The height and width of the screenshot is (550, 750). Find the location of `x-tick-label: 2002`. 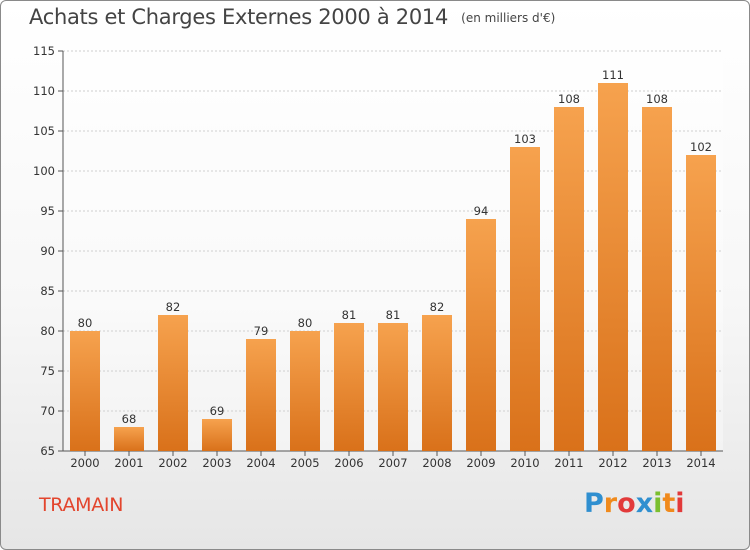

x-tick-label: 2002 is located at coordinates (172, 463).